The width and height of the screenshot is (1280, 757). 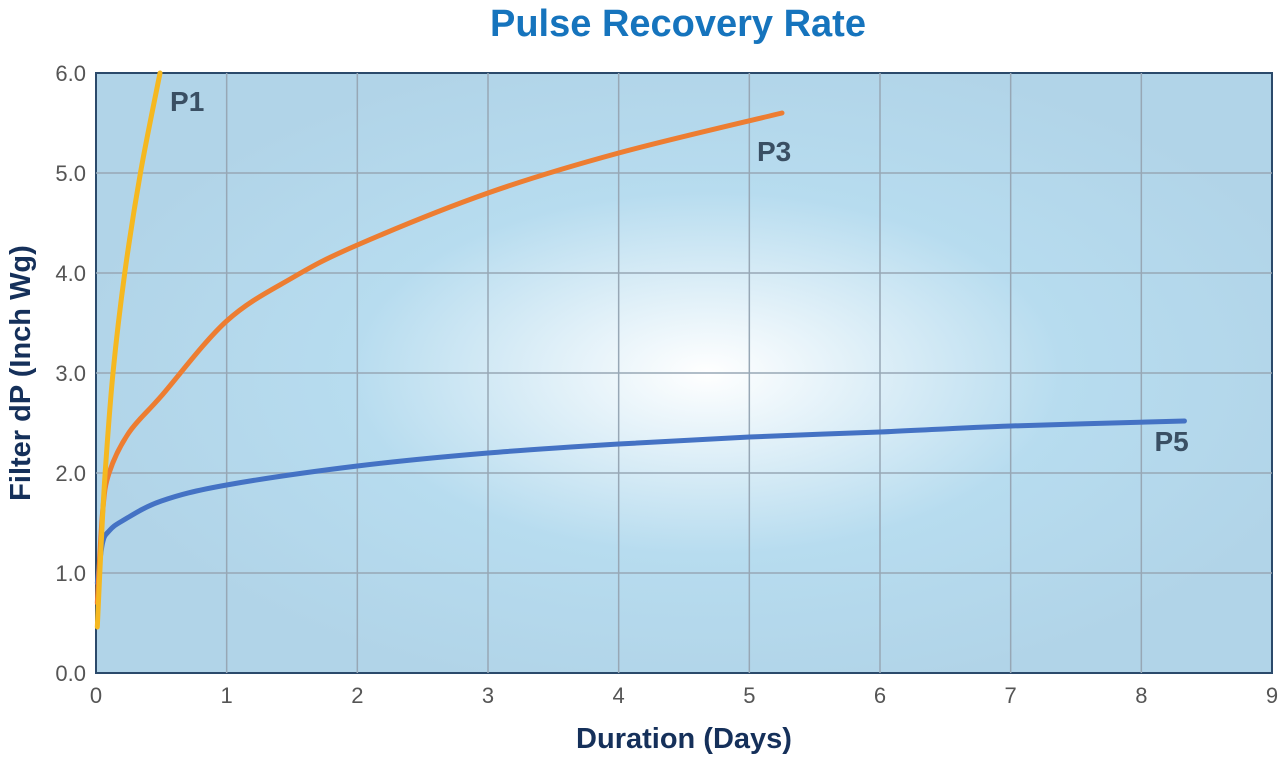 I want to click on x-tick-label: 3, so click(x=488, y=695).